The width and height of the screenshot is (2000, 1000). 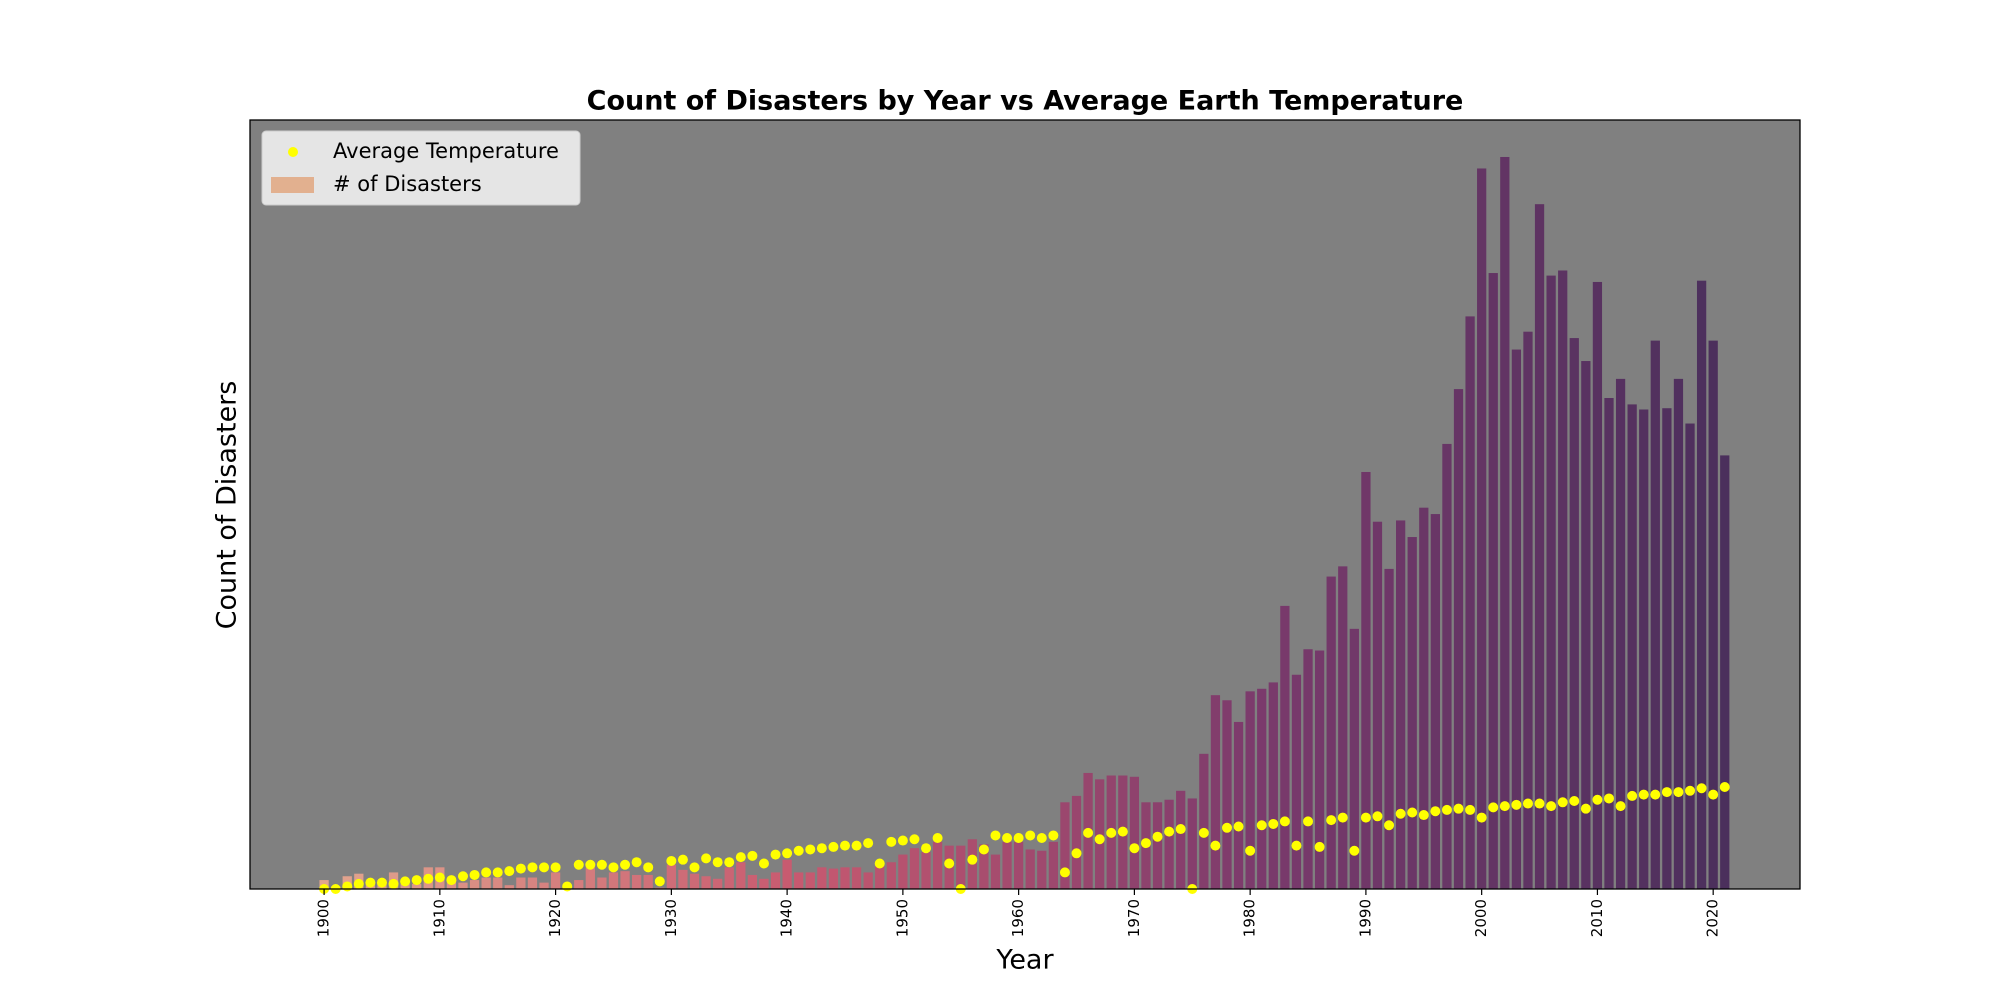 I want to click on x-tick-label: 1940, so click(x=787, y=918).